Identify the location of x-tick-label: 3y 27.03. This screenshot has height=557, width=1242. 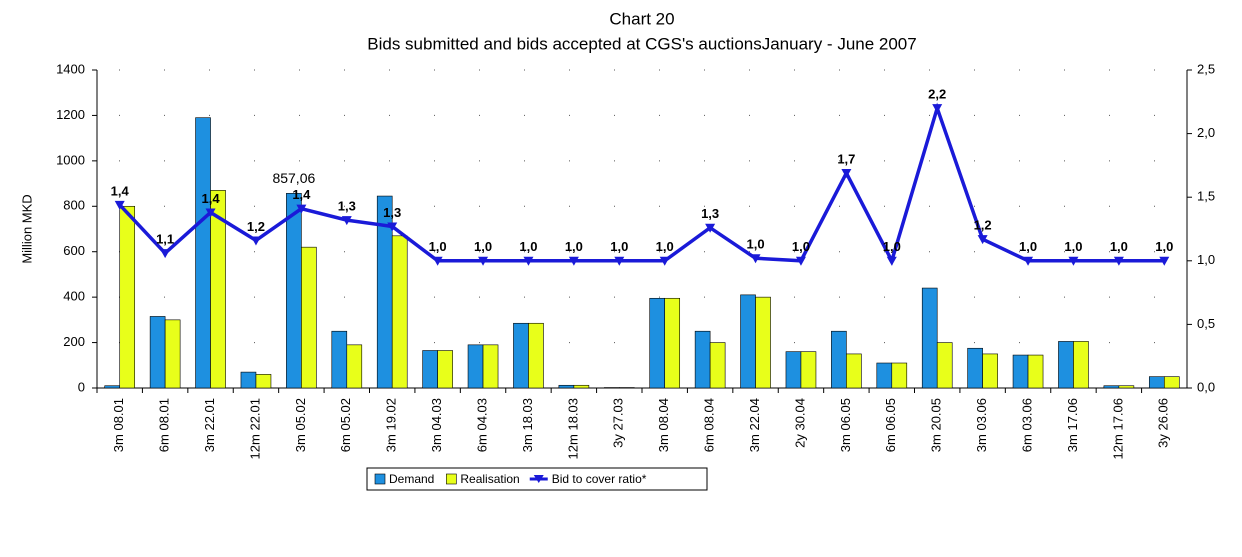
(618, 423).